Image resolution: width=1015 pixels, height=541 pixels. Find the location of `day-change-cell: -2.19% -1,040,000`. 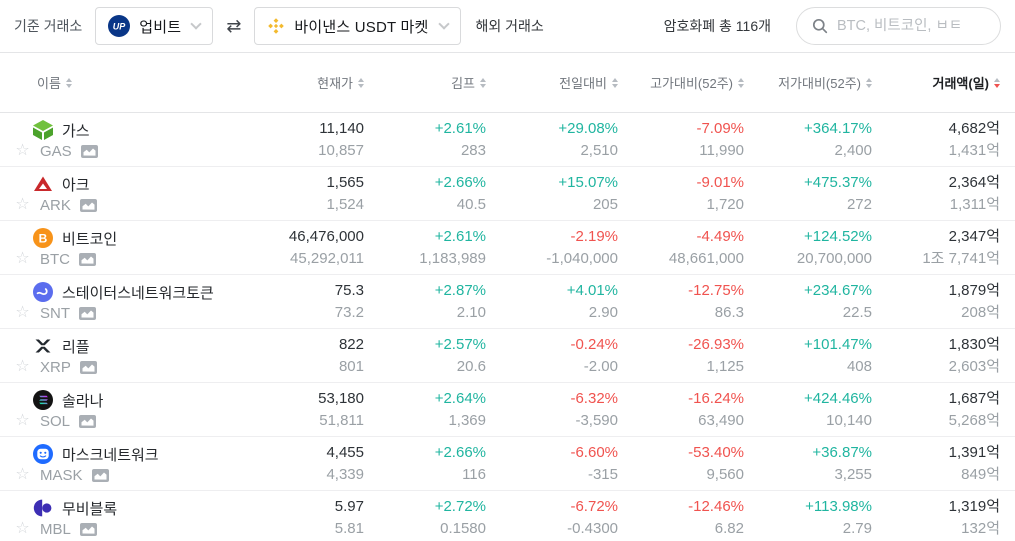

day-change-cell: -2.19% -1,040,000 is located at coordinates (552, 248).